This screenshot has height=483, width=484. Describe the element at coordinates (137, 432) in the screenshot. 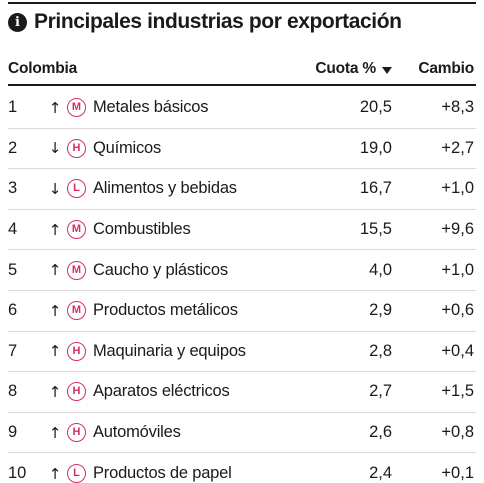

I see `industry-name: Automóviles` at that location.